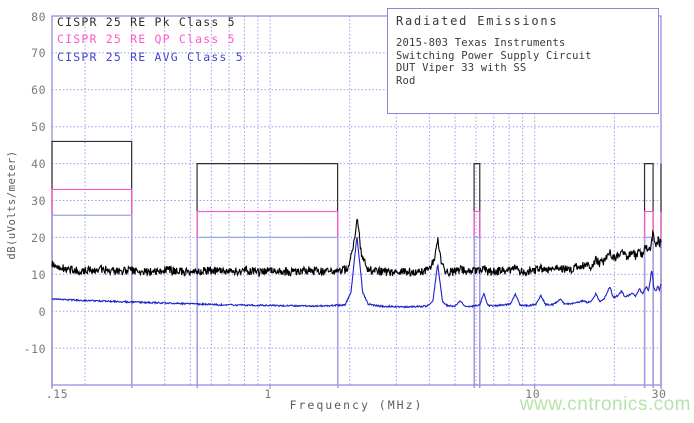 The height and width of the screenshot is (423, 694). I want to click on x-tick-label: 10, so click(533, 394).